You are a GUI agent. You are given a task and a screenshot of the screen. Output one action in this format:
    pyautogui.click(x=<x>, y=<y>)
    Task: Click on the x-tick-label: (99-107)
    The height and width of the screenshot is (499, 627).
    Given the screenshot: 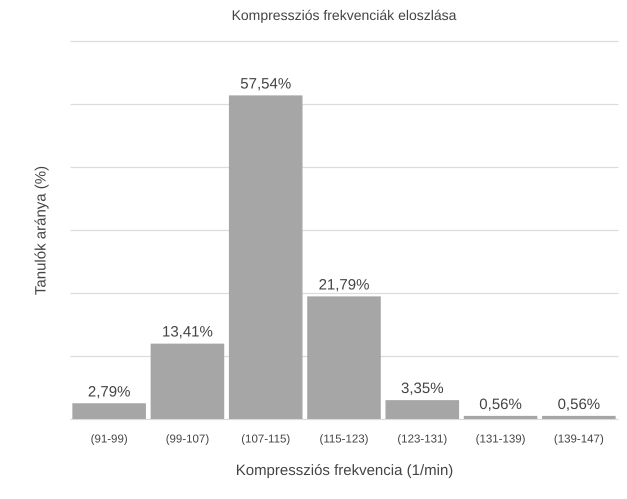 What is the action you would take?
    pyautogui.click(x=188, y=440)
    